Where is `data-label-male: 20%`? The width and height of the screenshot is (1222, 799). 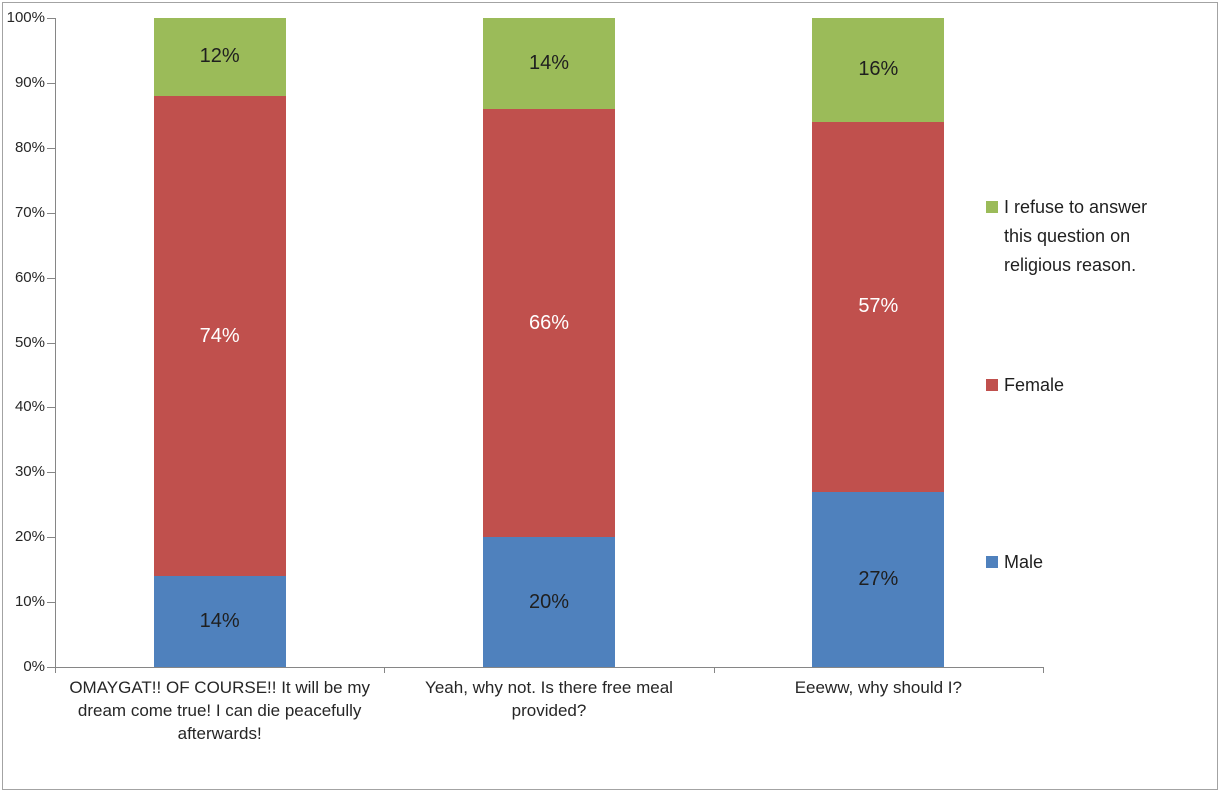 data-label-male: 20% is located at coordinates (549, 601).